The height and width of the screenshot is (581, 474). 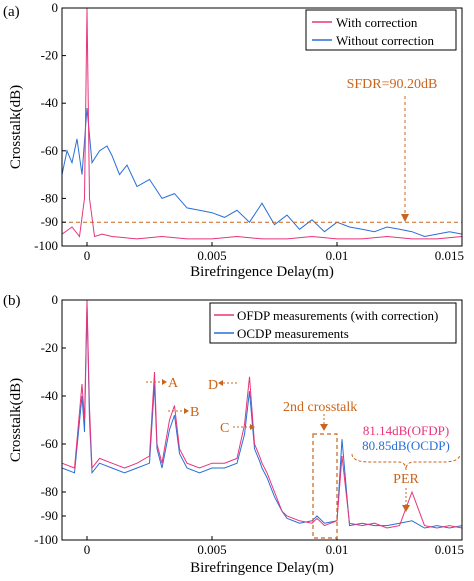 I want to click on y-tick-label-a-5: -90, so click(x=49, y=221).